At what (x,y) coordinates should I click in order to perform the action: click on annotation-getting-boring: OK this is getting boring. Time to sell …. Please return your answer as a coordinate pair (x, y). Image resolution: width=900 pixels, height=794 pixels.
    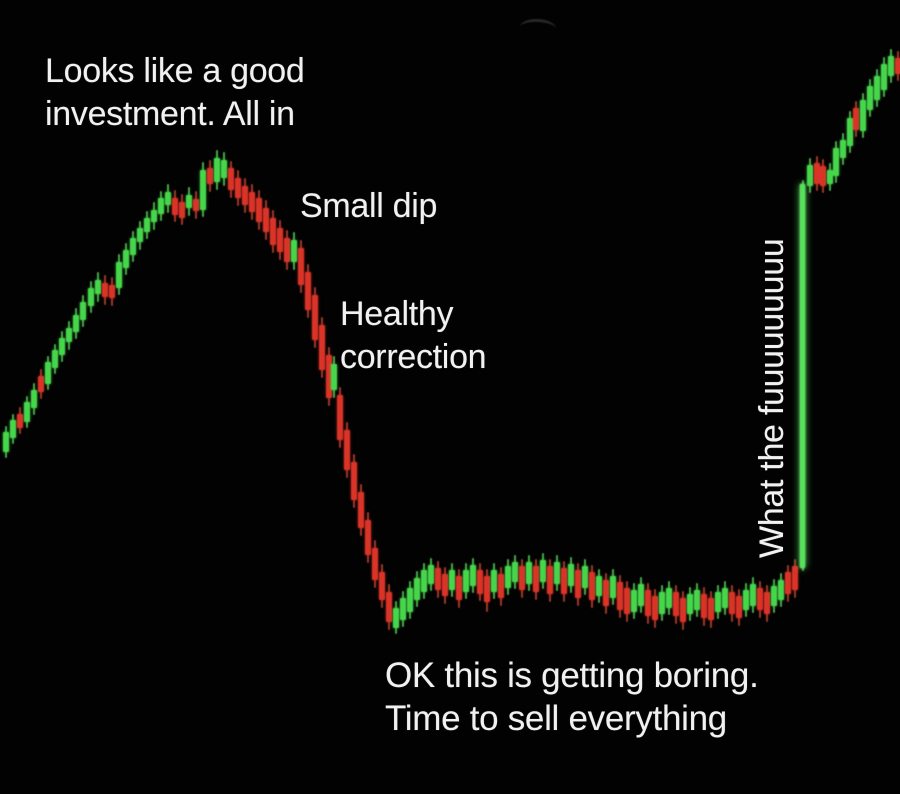
    Looking at the image, I should click on (572, 697).